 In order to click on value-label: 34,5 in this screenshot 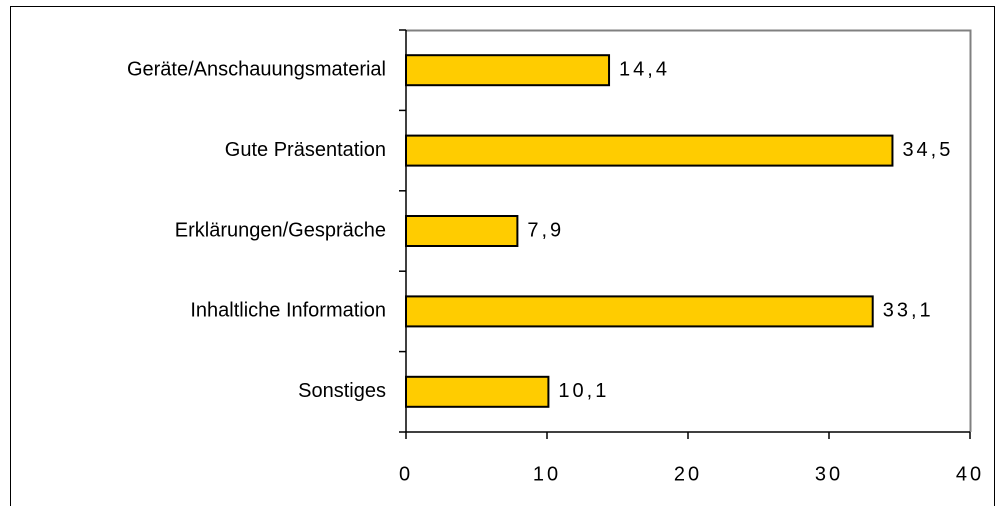, I will do `click(927, 150)`.